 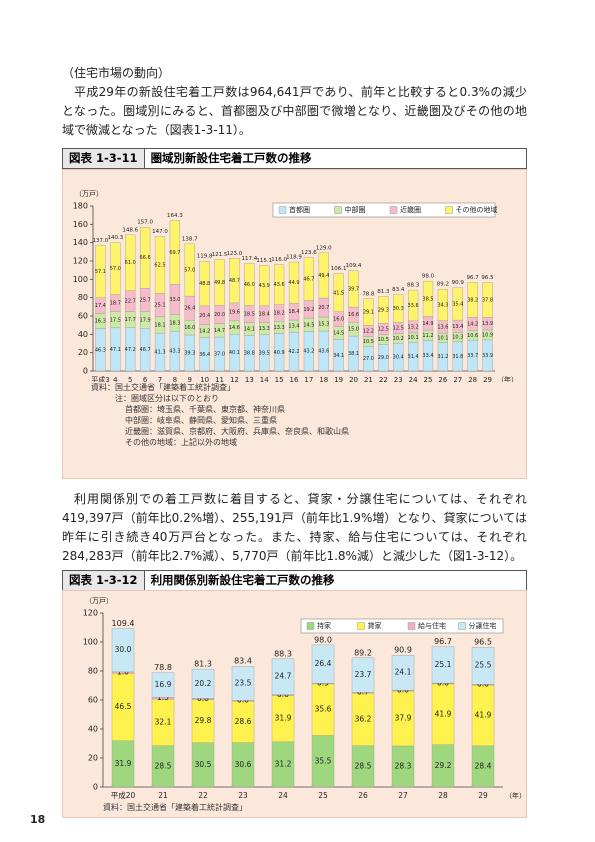 What do you see at coordinates (487, 278) in the screenshot?
I see `total-label: 96.5` at bounding box center [487, 278].